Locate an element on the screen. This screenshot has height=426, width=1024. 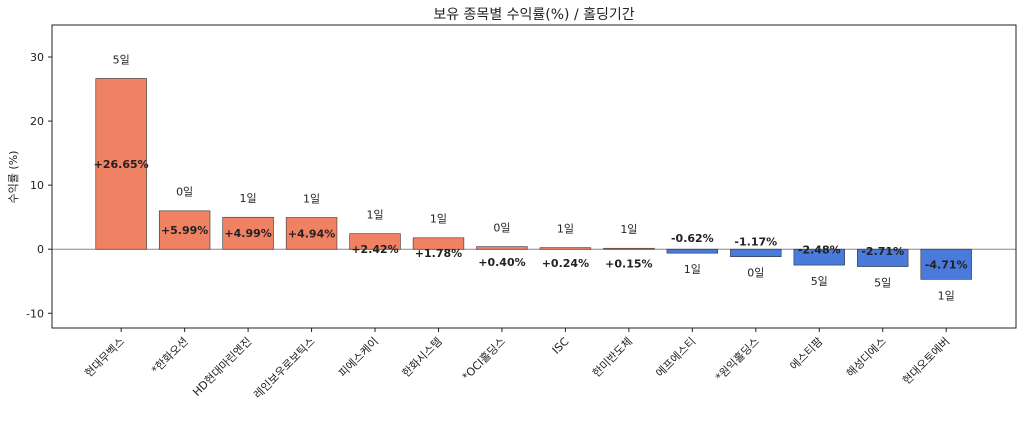
value-label: -4.71% is located at coordinates (946, 264).